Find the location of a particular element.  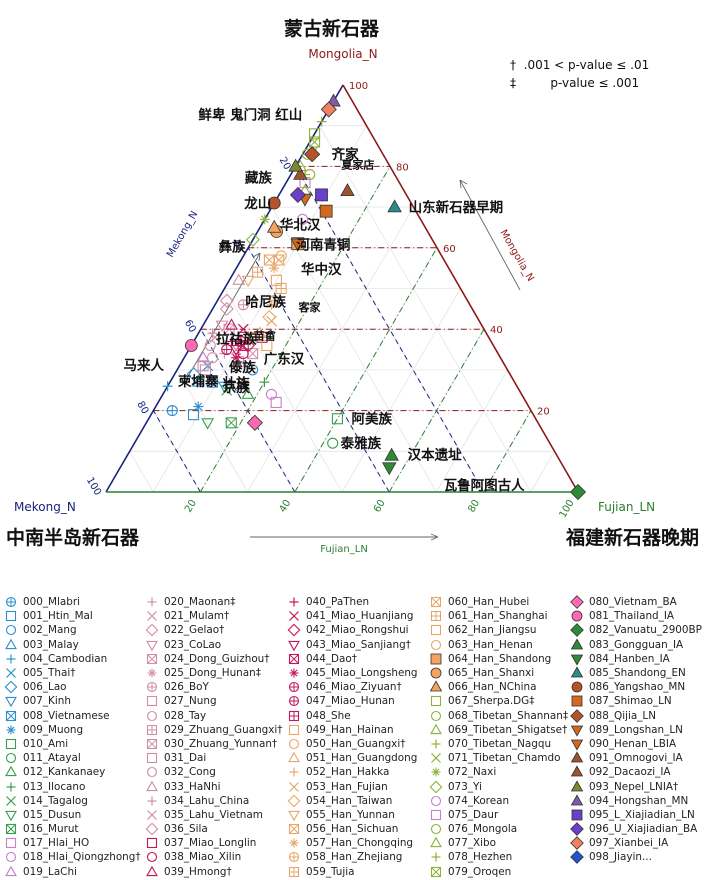

legend-item: 081_Thailand_IA is located at coordinates (642, 616).